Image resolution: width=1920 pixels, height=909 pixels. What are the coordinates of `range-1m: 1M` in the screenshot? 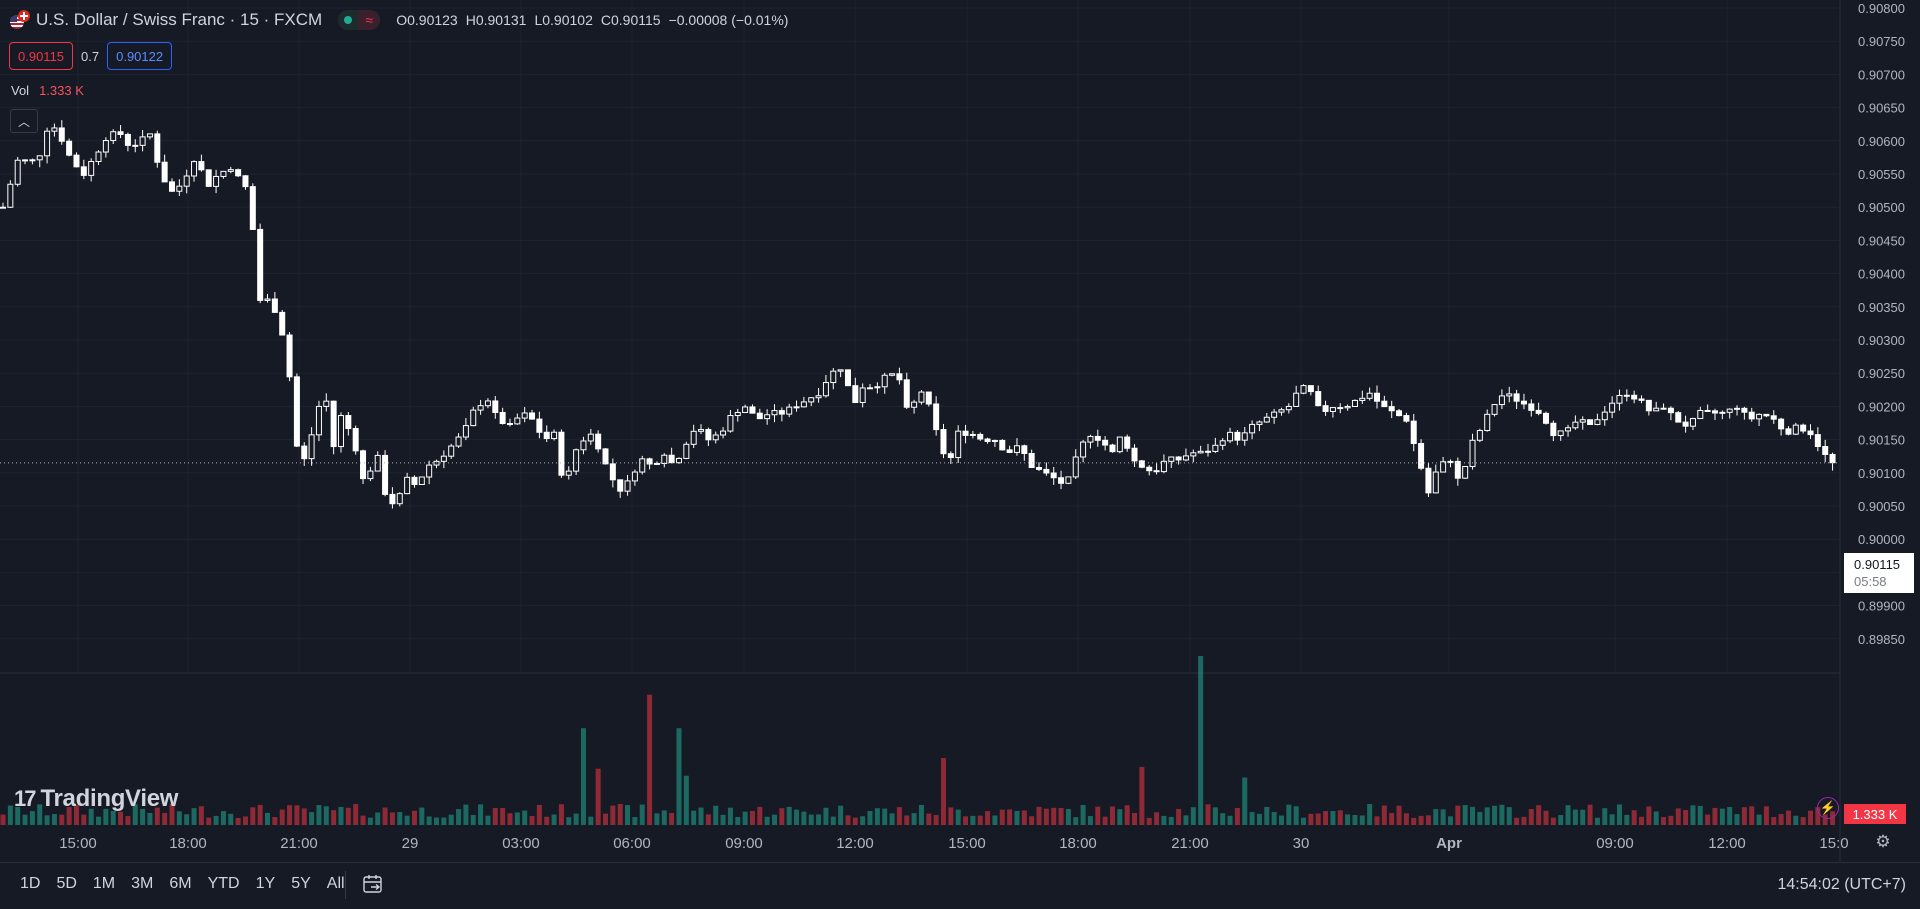 It's located at (104, 883).